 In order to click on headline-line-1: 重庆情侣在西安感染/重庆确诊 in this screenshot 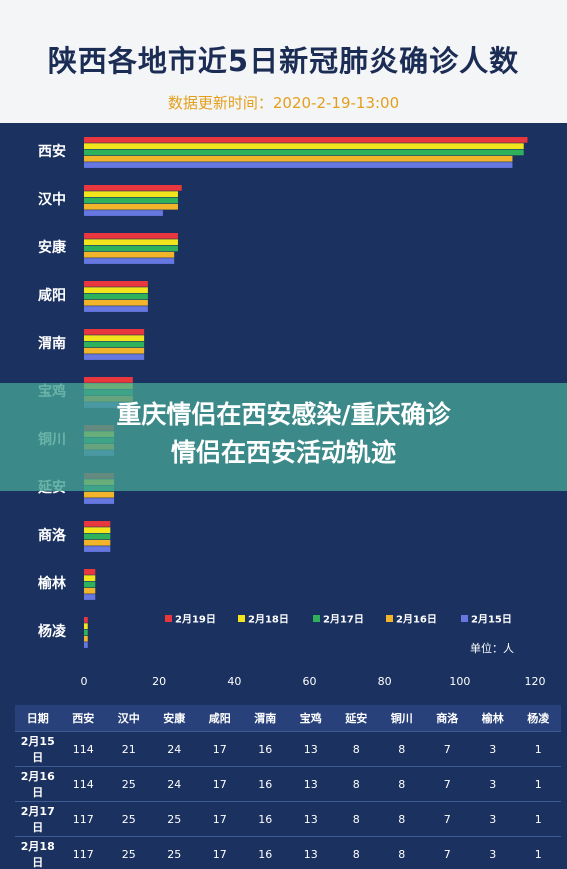, I will do `click(283, 414)`.